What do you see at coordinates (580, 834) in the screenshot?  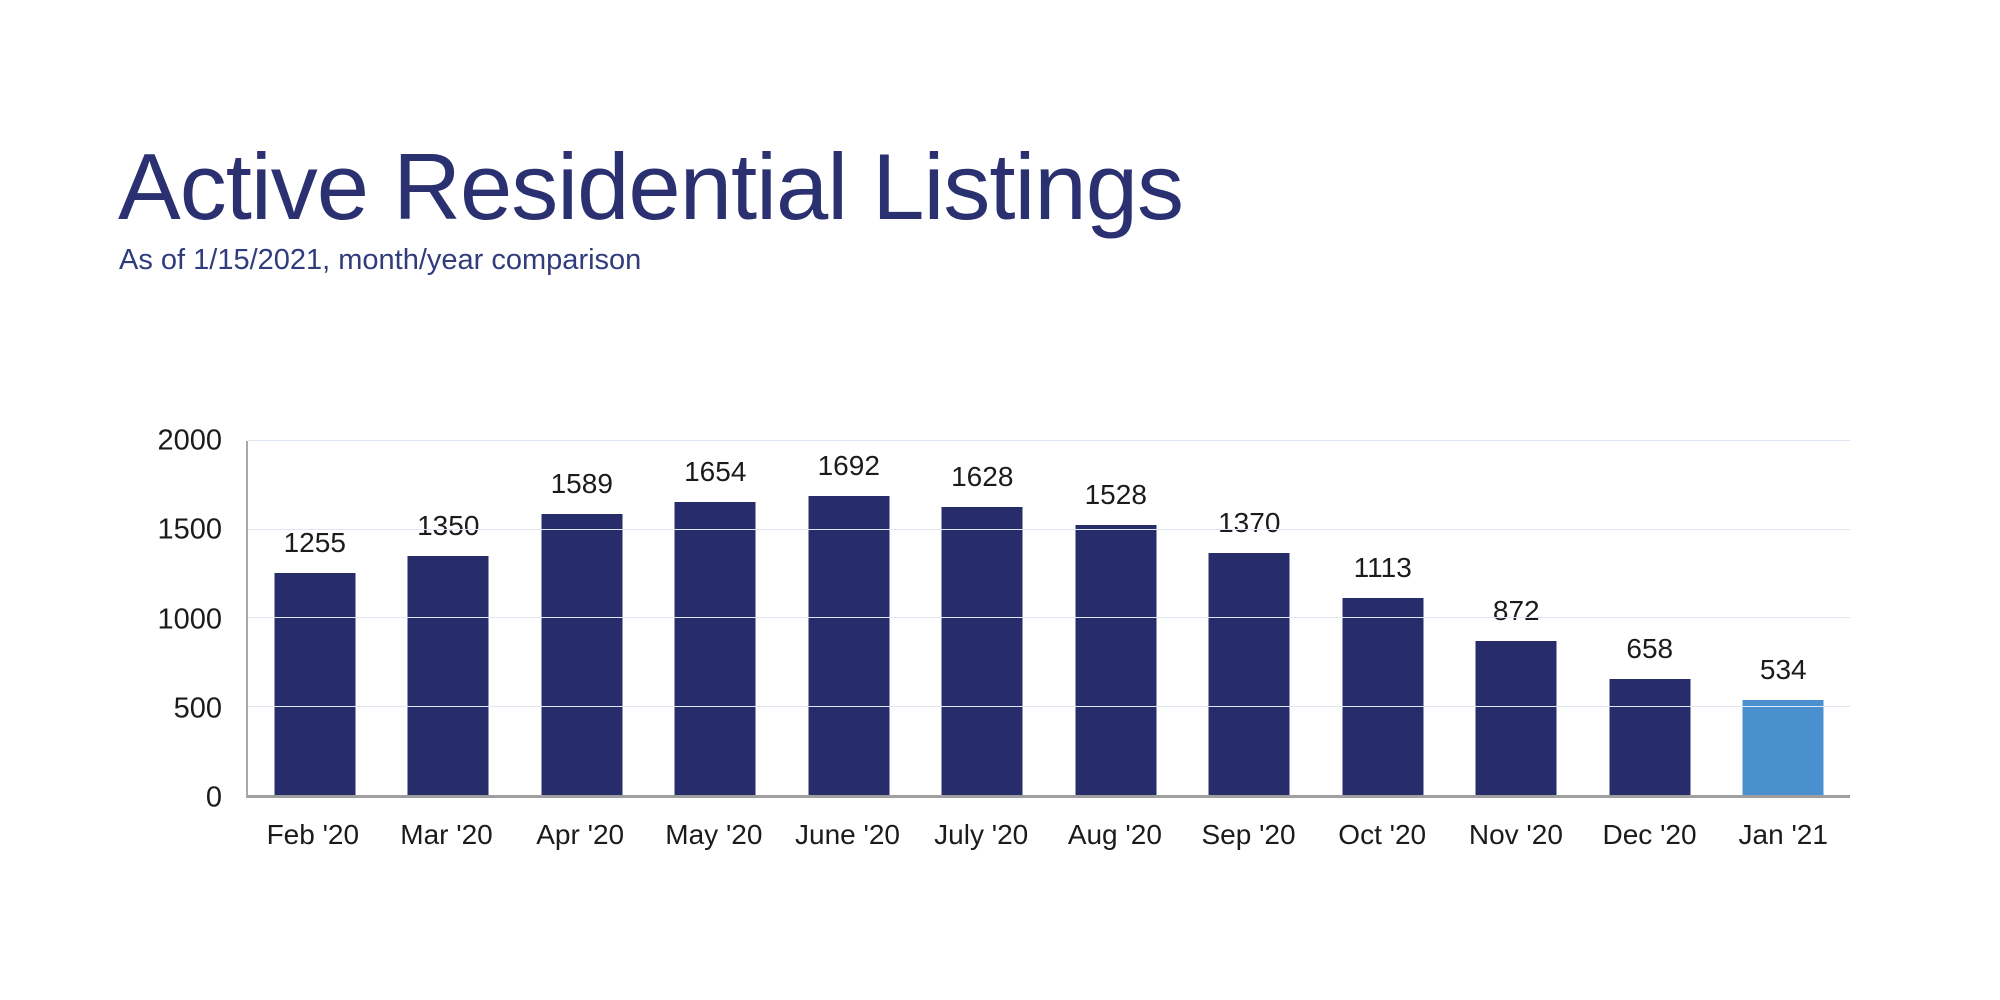 I see `x-tick-label-2: Apr '20` at bounding box center [580, 834].